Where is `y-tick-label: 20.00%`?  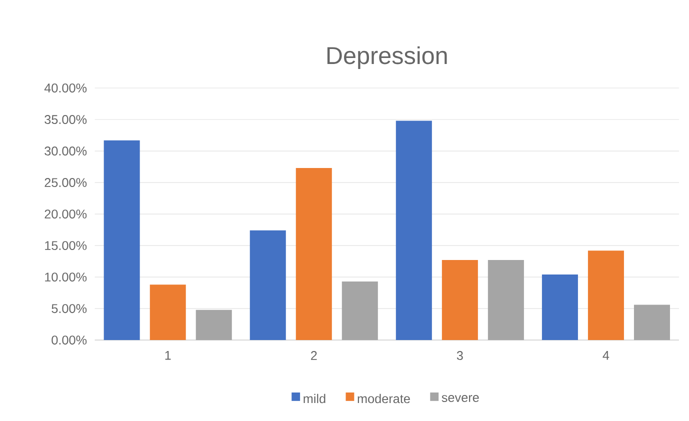 y-tick-label: 20.00% is located at coordinates (65, 214).